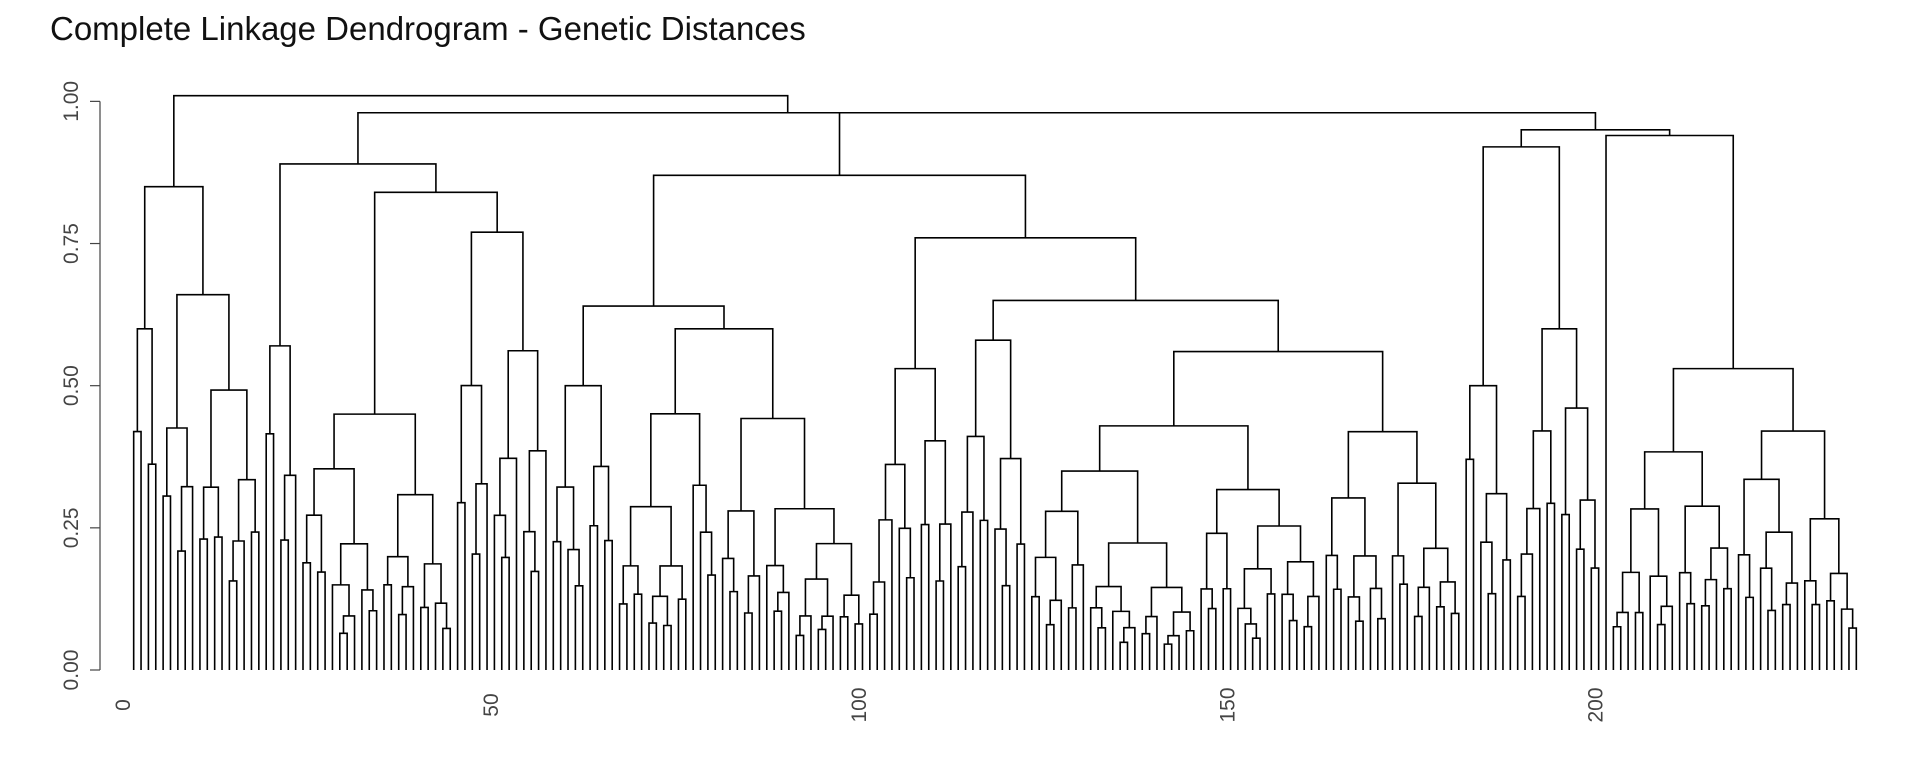  I want to click on x-tick-label: 200, so click(1595, 704).